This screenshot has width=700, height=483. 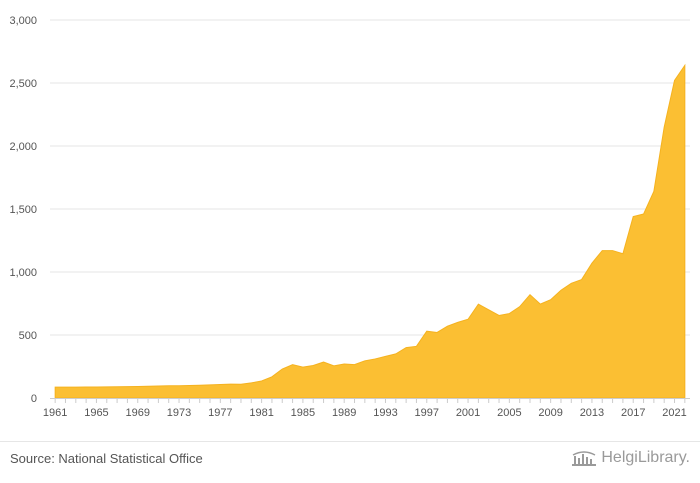 I want to click on x-tick-label: 1969, so click(x=137, y=413).